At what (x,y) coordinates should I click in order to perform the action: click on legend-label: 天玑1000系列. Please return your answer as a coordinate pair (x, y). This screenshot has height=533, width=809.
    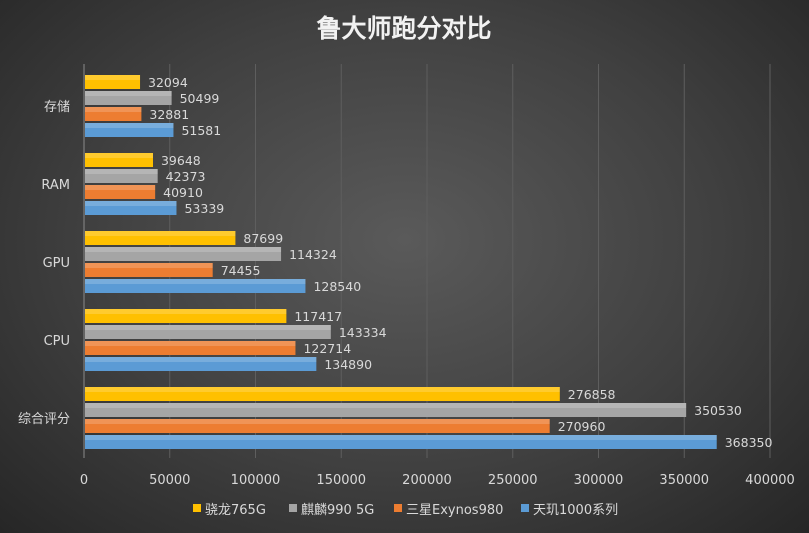
    Looking at the image, I should click on (575, 510).